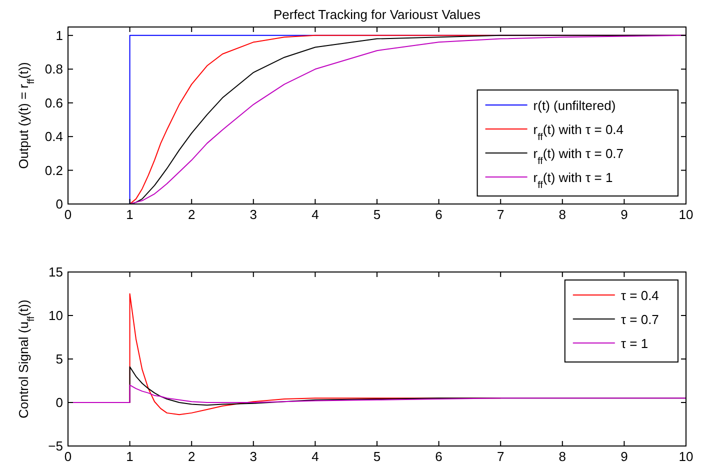  What do you see at coordinates (639, 319) in the screenshot?
I see `legend-label: τ = 0.7` at bounding box center [639, 319].